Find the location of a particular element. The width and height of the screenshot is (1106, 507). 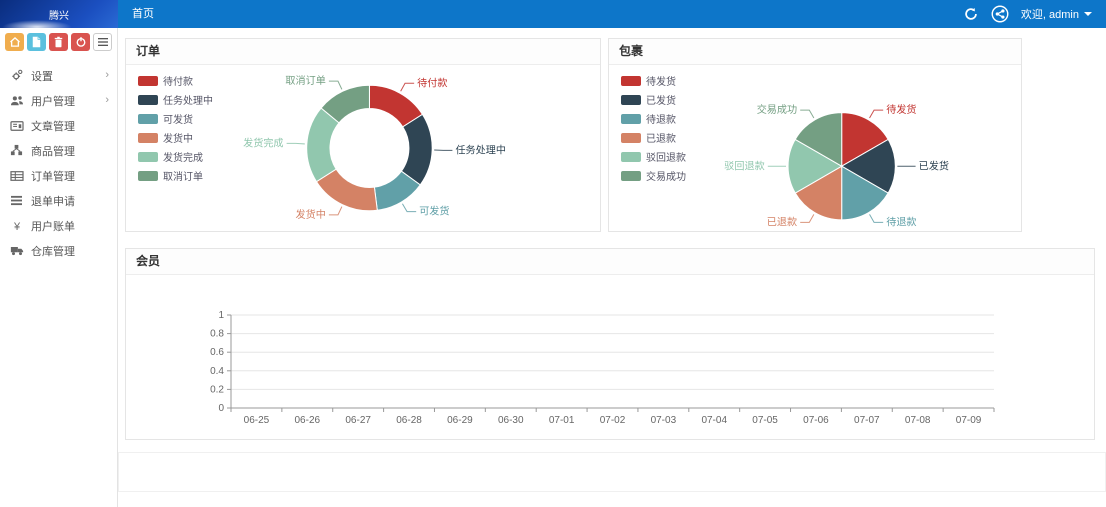

sidebar-menu: 设置 › 用户管理 › 文章管理 商品管理 订单管理 退单申请 ¥ 用户账单 is located at coordinates (58, 160).